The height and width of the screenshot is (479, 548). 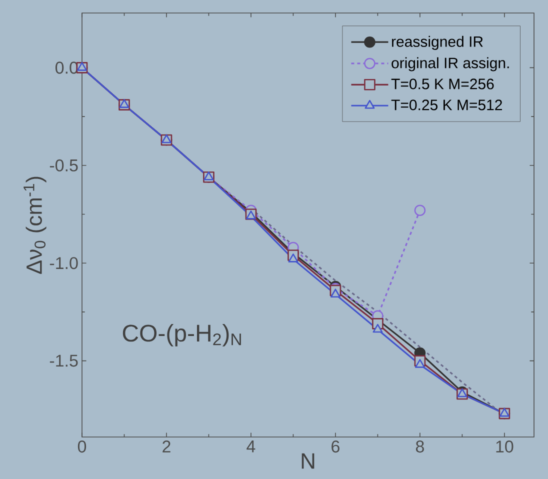 What do you see at coordinates (450, 64) in the screenshot?
I see `legend-label: original IR assign.` at bounding box center [450, 64].